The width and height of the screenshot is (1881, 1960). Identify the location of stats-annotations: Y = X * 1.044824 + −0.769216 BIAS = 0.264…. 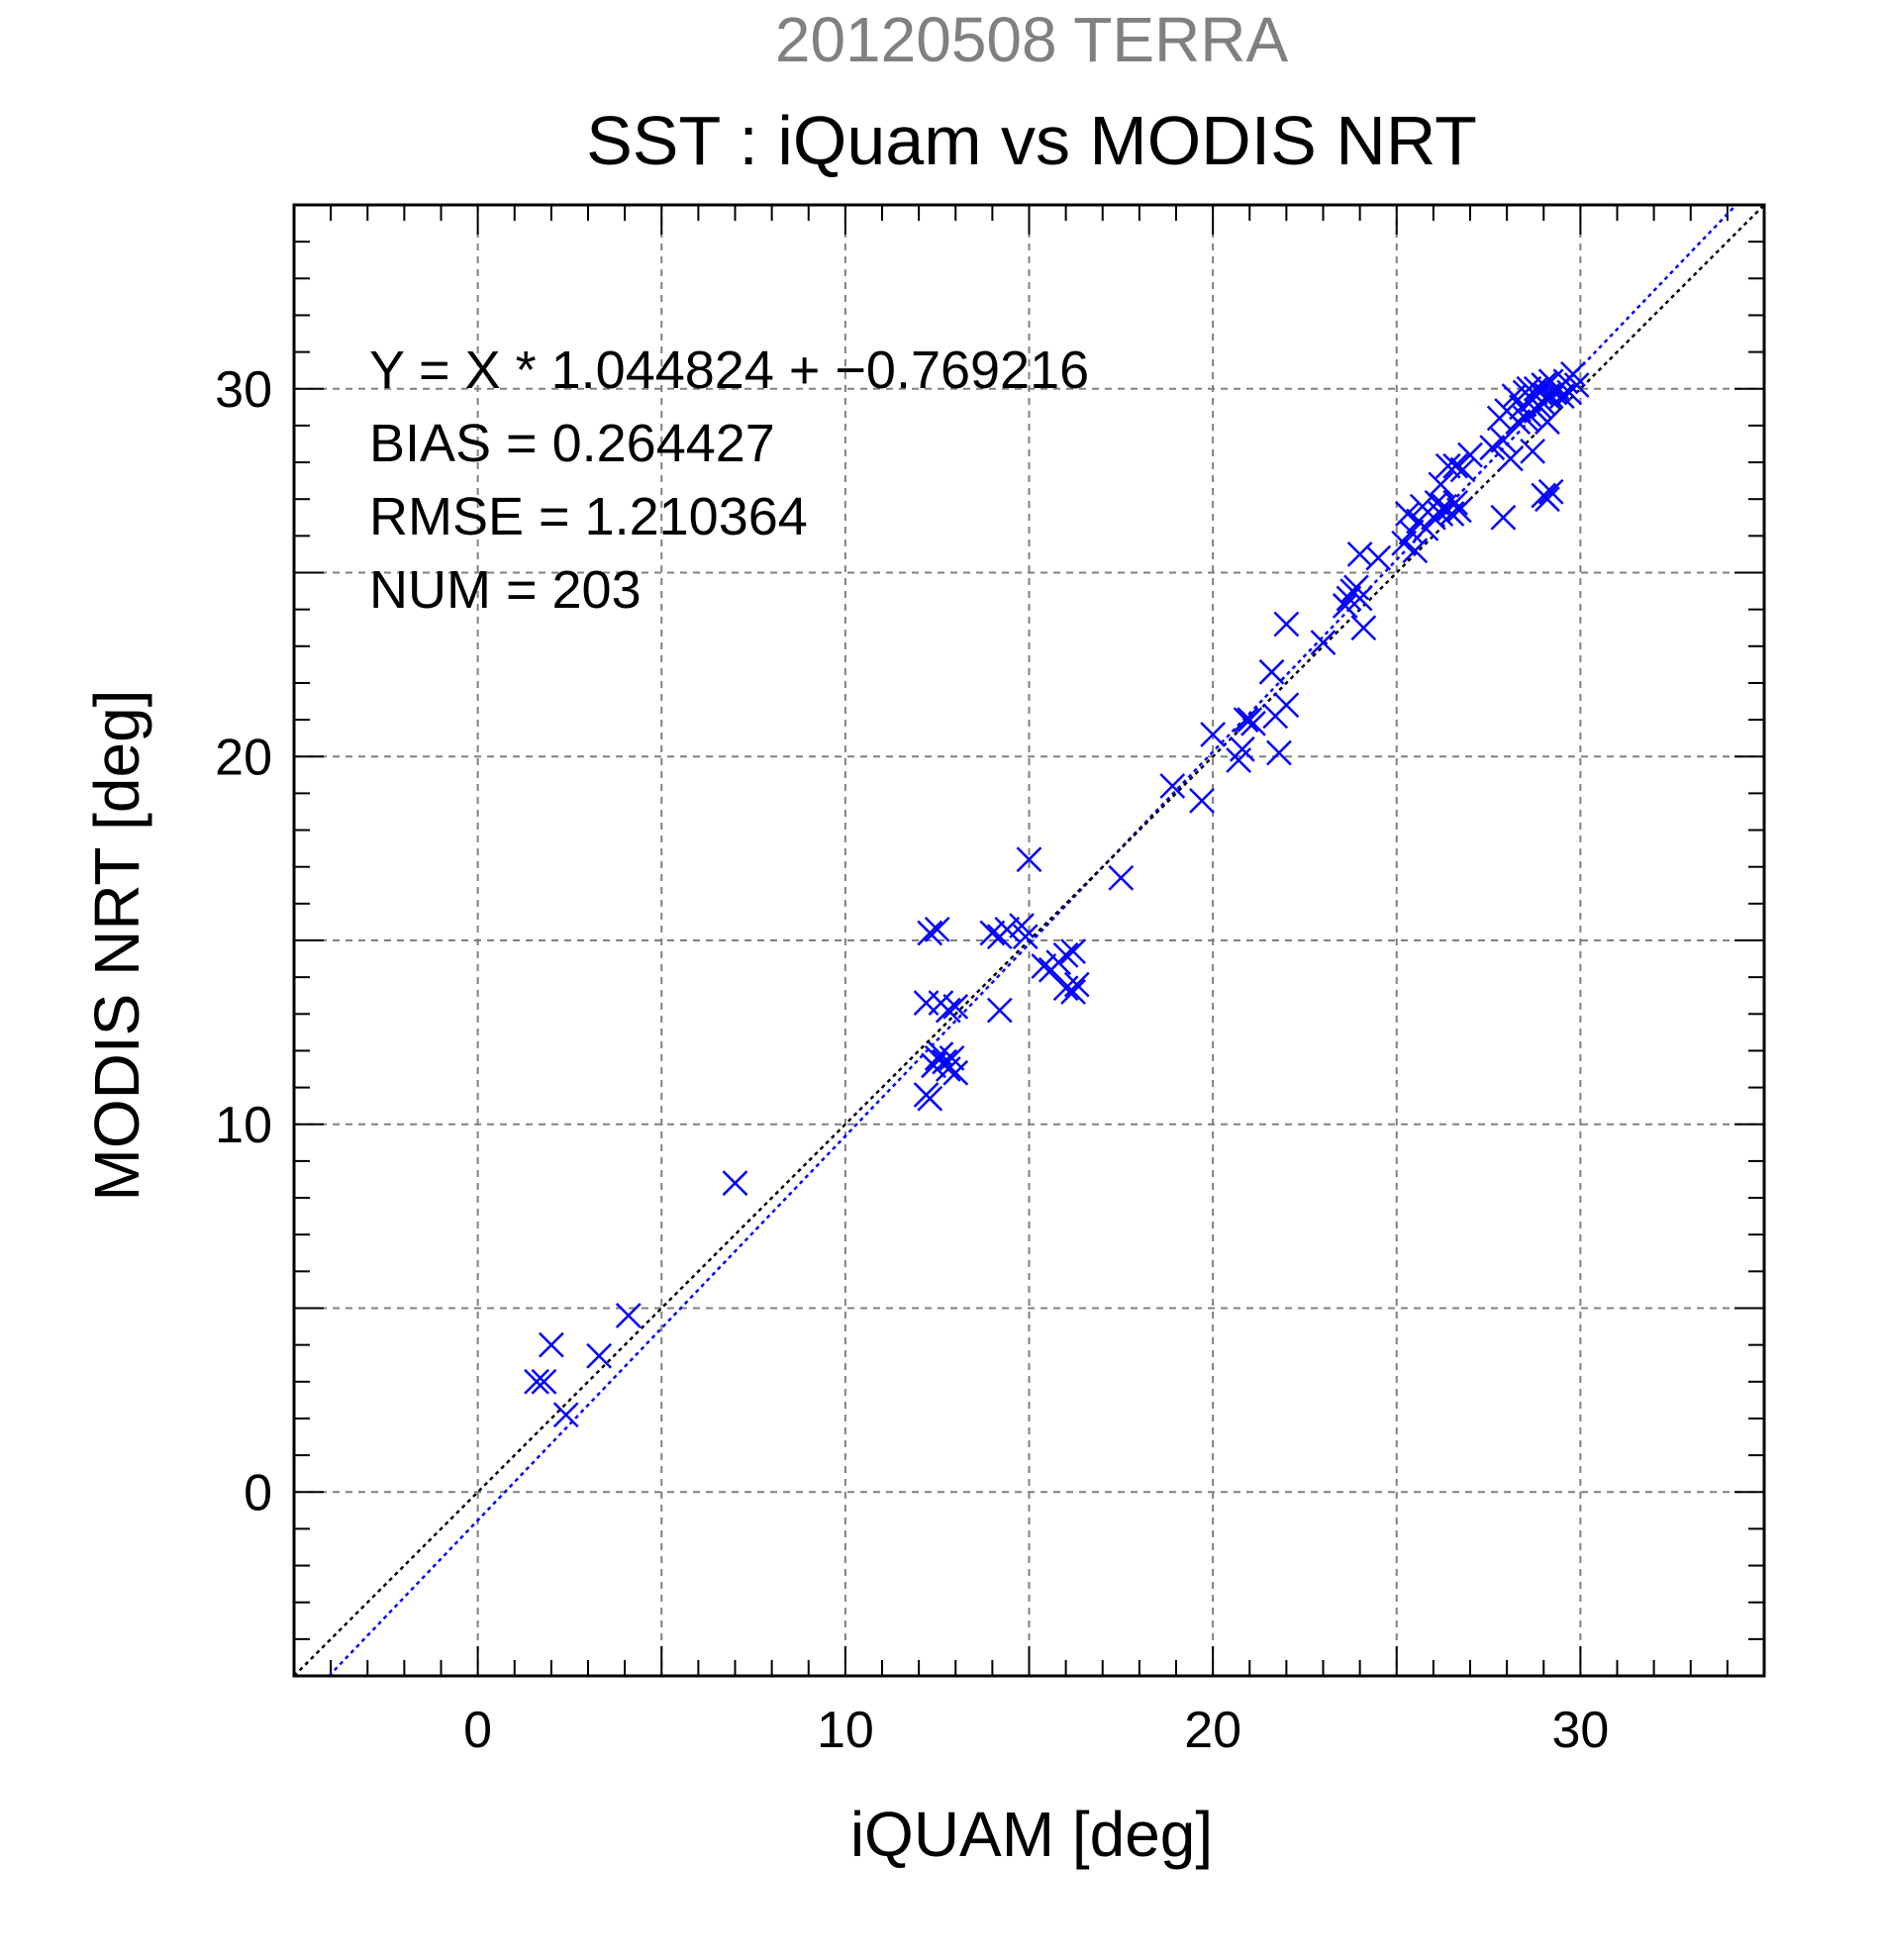
(729, 480).